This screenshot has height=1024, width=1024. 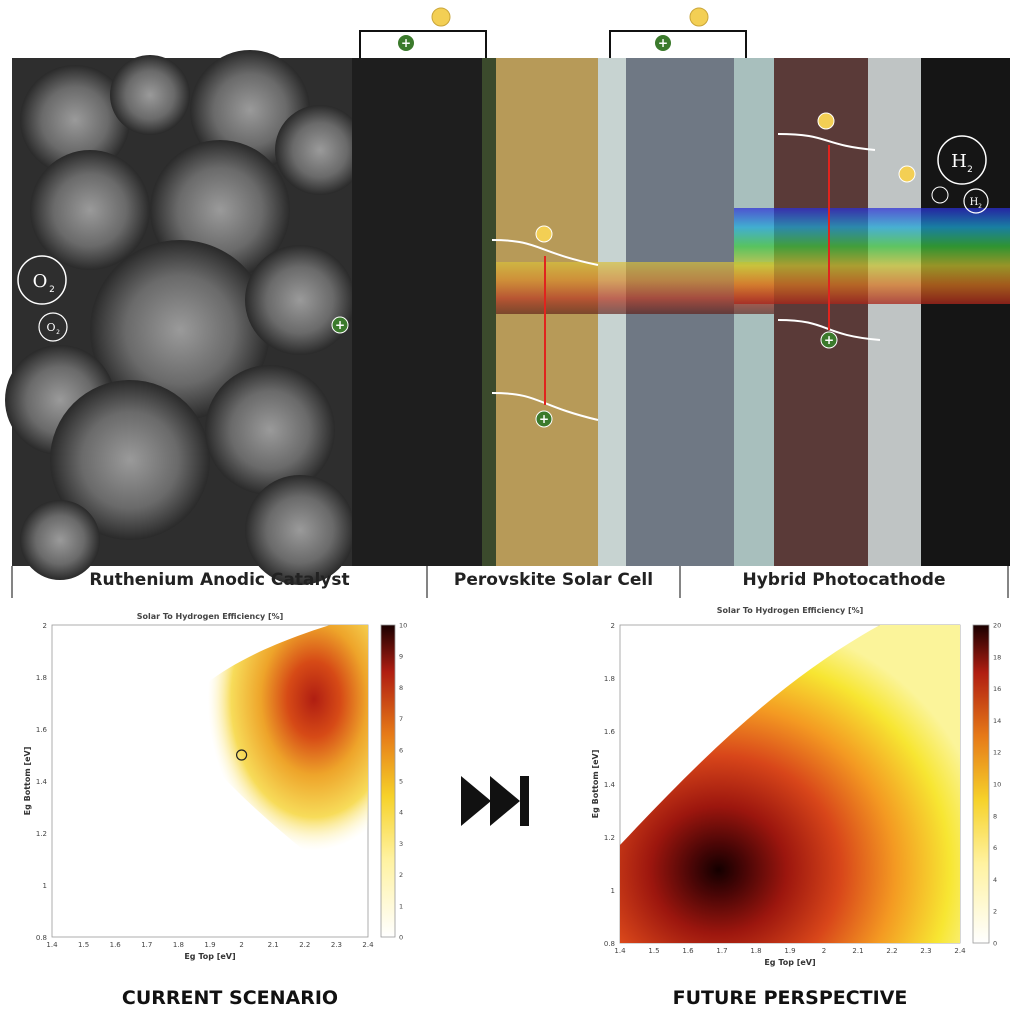 What do you see at coordinates (997, 721) in the screenshot?
I see `colorbar-tick-label: 14` at bounding box center [997, 721].